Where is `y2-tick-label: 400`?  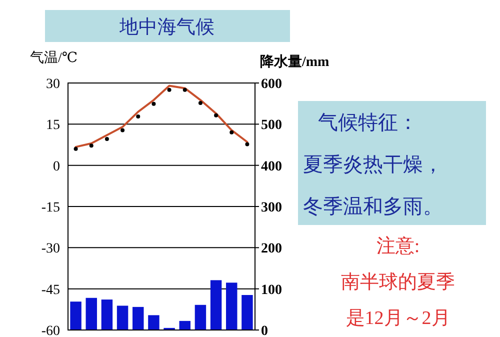 y2-tick-label: 400 is located at coordinates (271, 166).